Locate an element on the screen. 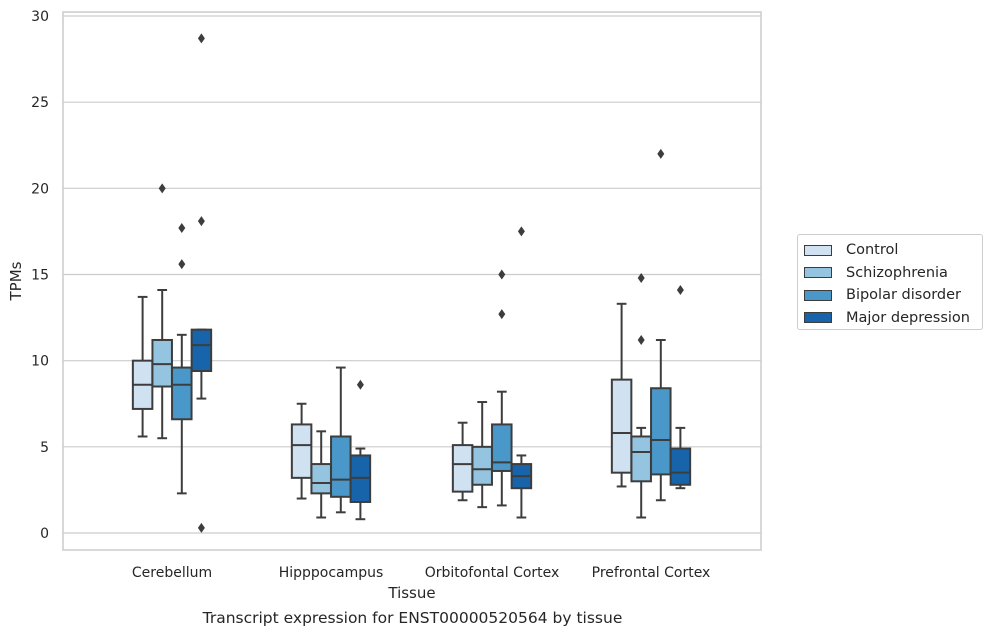  legend-label: Major depression is located at coordinates (908, 317).